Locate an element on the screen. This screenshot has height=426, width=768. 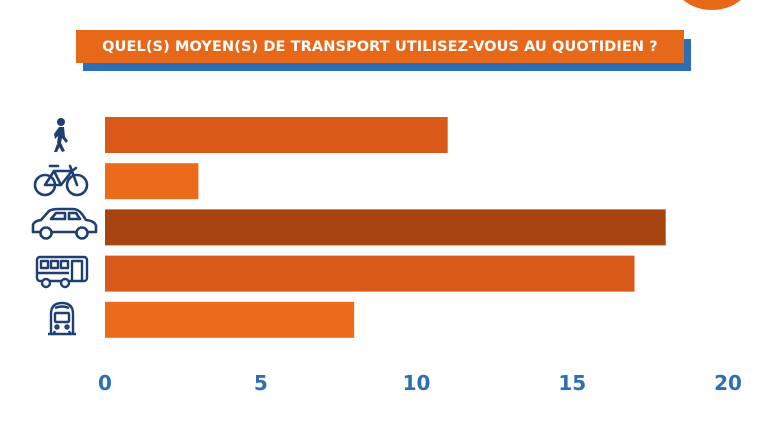
bar-bicycle is located at coordinates (152, 181).